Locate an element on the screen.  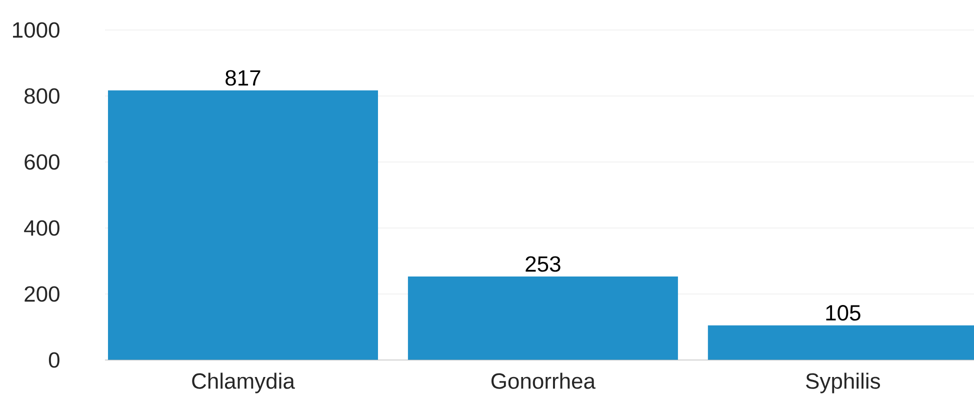
x-tick-label: Chlamydia is located at coordinates (243, 383).